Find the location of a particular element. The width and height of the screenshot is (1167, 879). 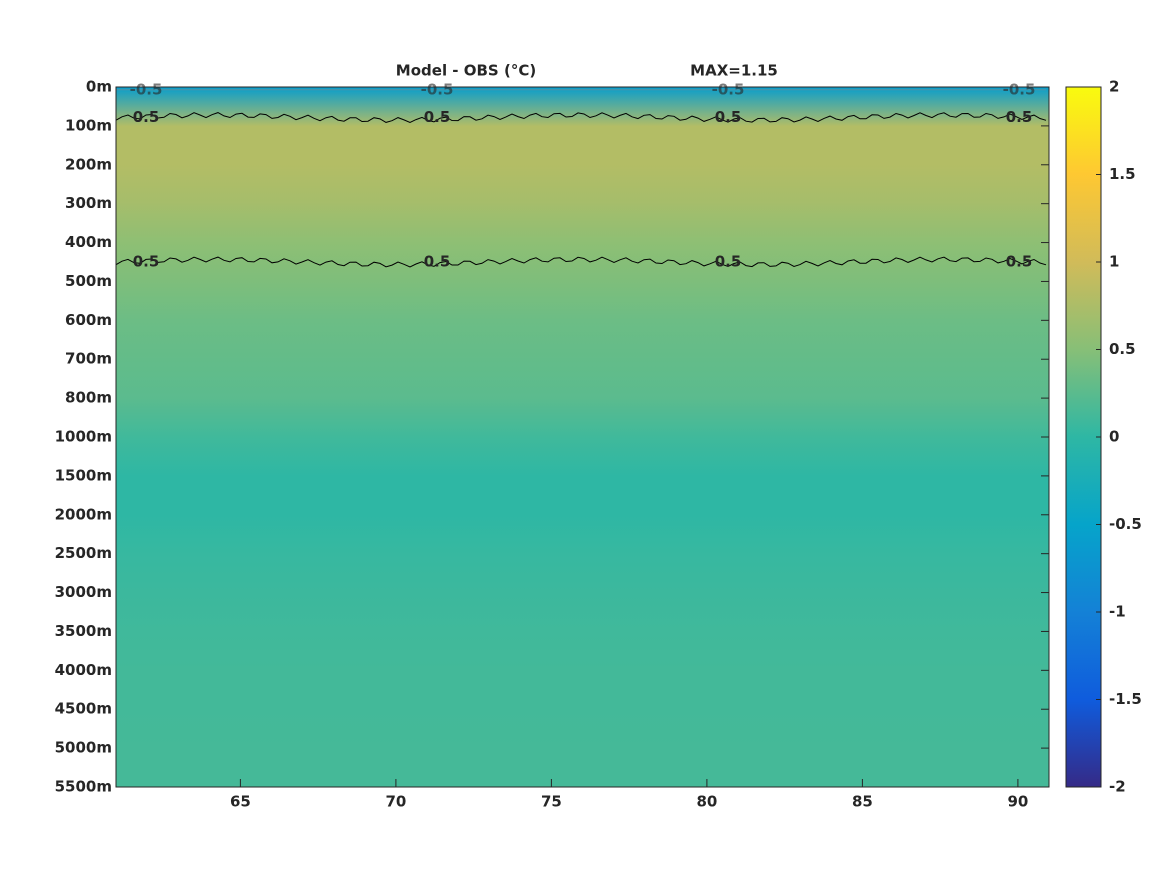

colorbar-tick-label: 0.5 is located at coordinates (1122, 349).